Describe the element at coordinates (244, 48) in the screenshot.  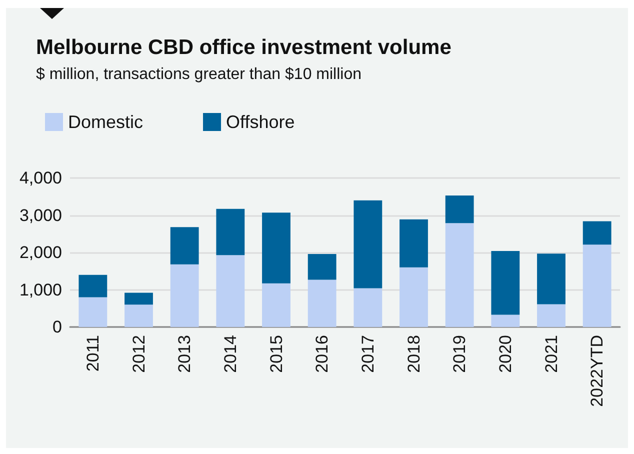
I see `chart-title: Melbourne CBD office investment volume` at that location.